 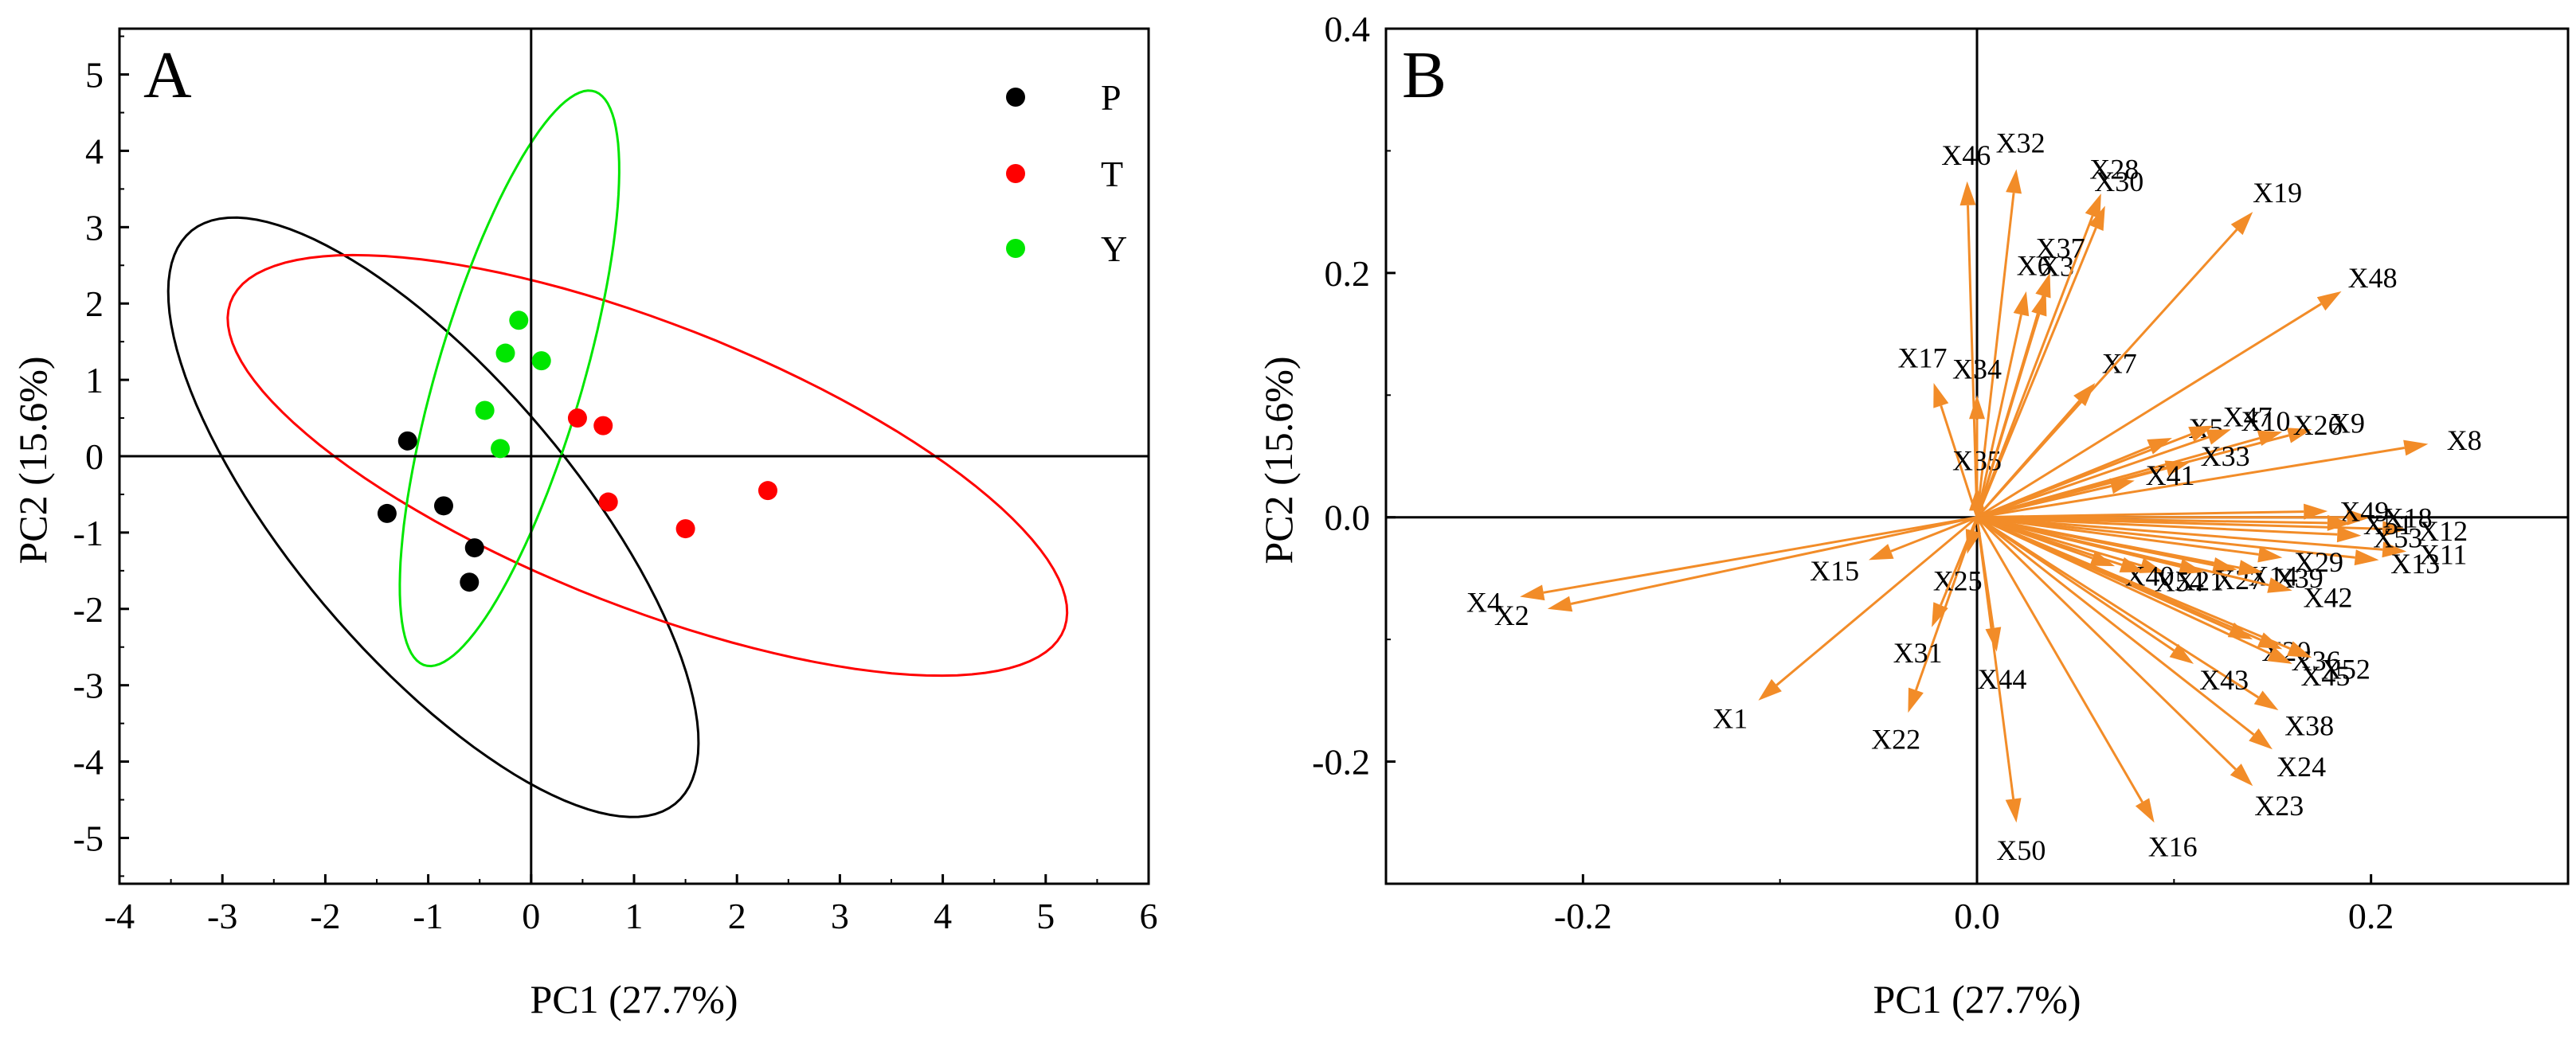 I want to click on panel-a-x-tick-label: 2, so click(x=737, y=916).